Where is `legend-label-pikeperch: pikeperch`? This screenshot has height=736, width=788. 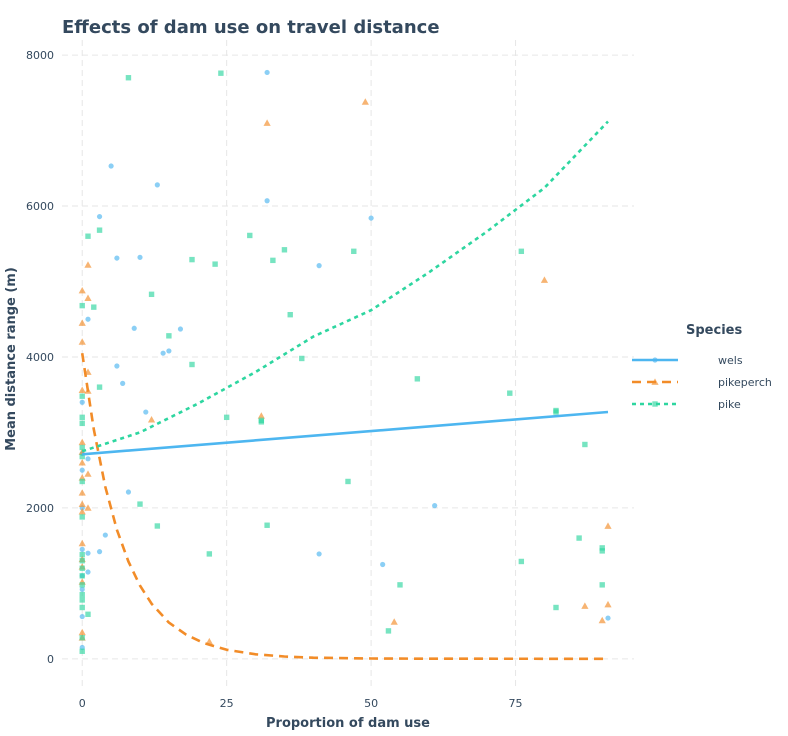
legend-label-pikeperch: pikeperch is located at coordinates (745, 382).